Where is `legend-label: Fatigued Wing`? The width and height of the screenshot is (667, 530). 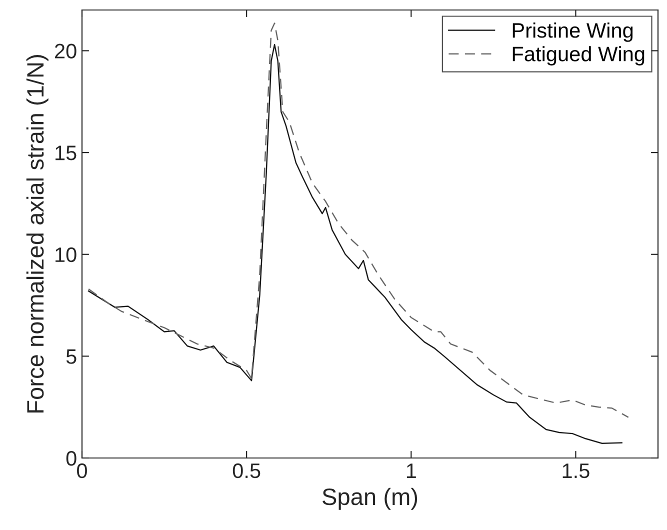 legend-label: Fatigued Wing is located at coordinates (578, 56).